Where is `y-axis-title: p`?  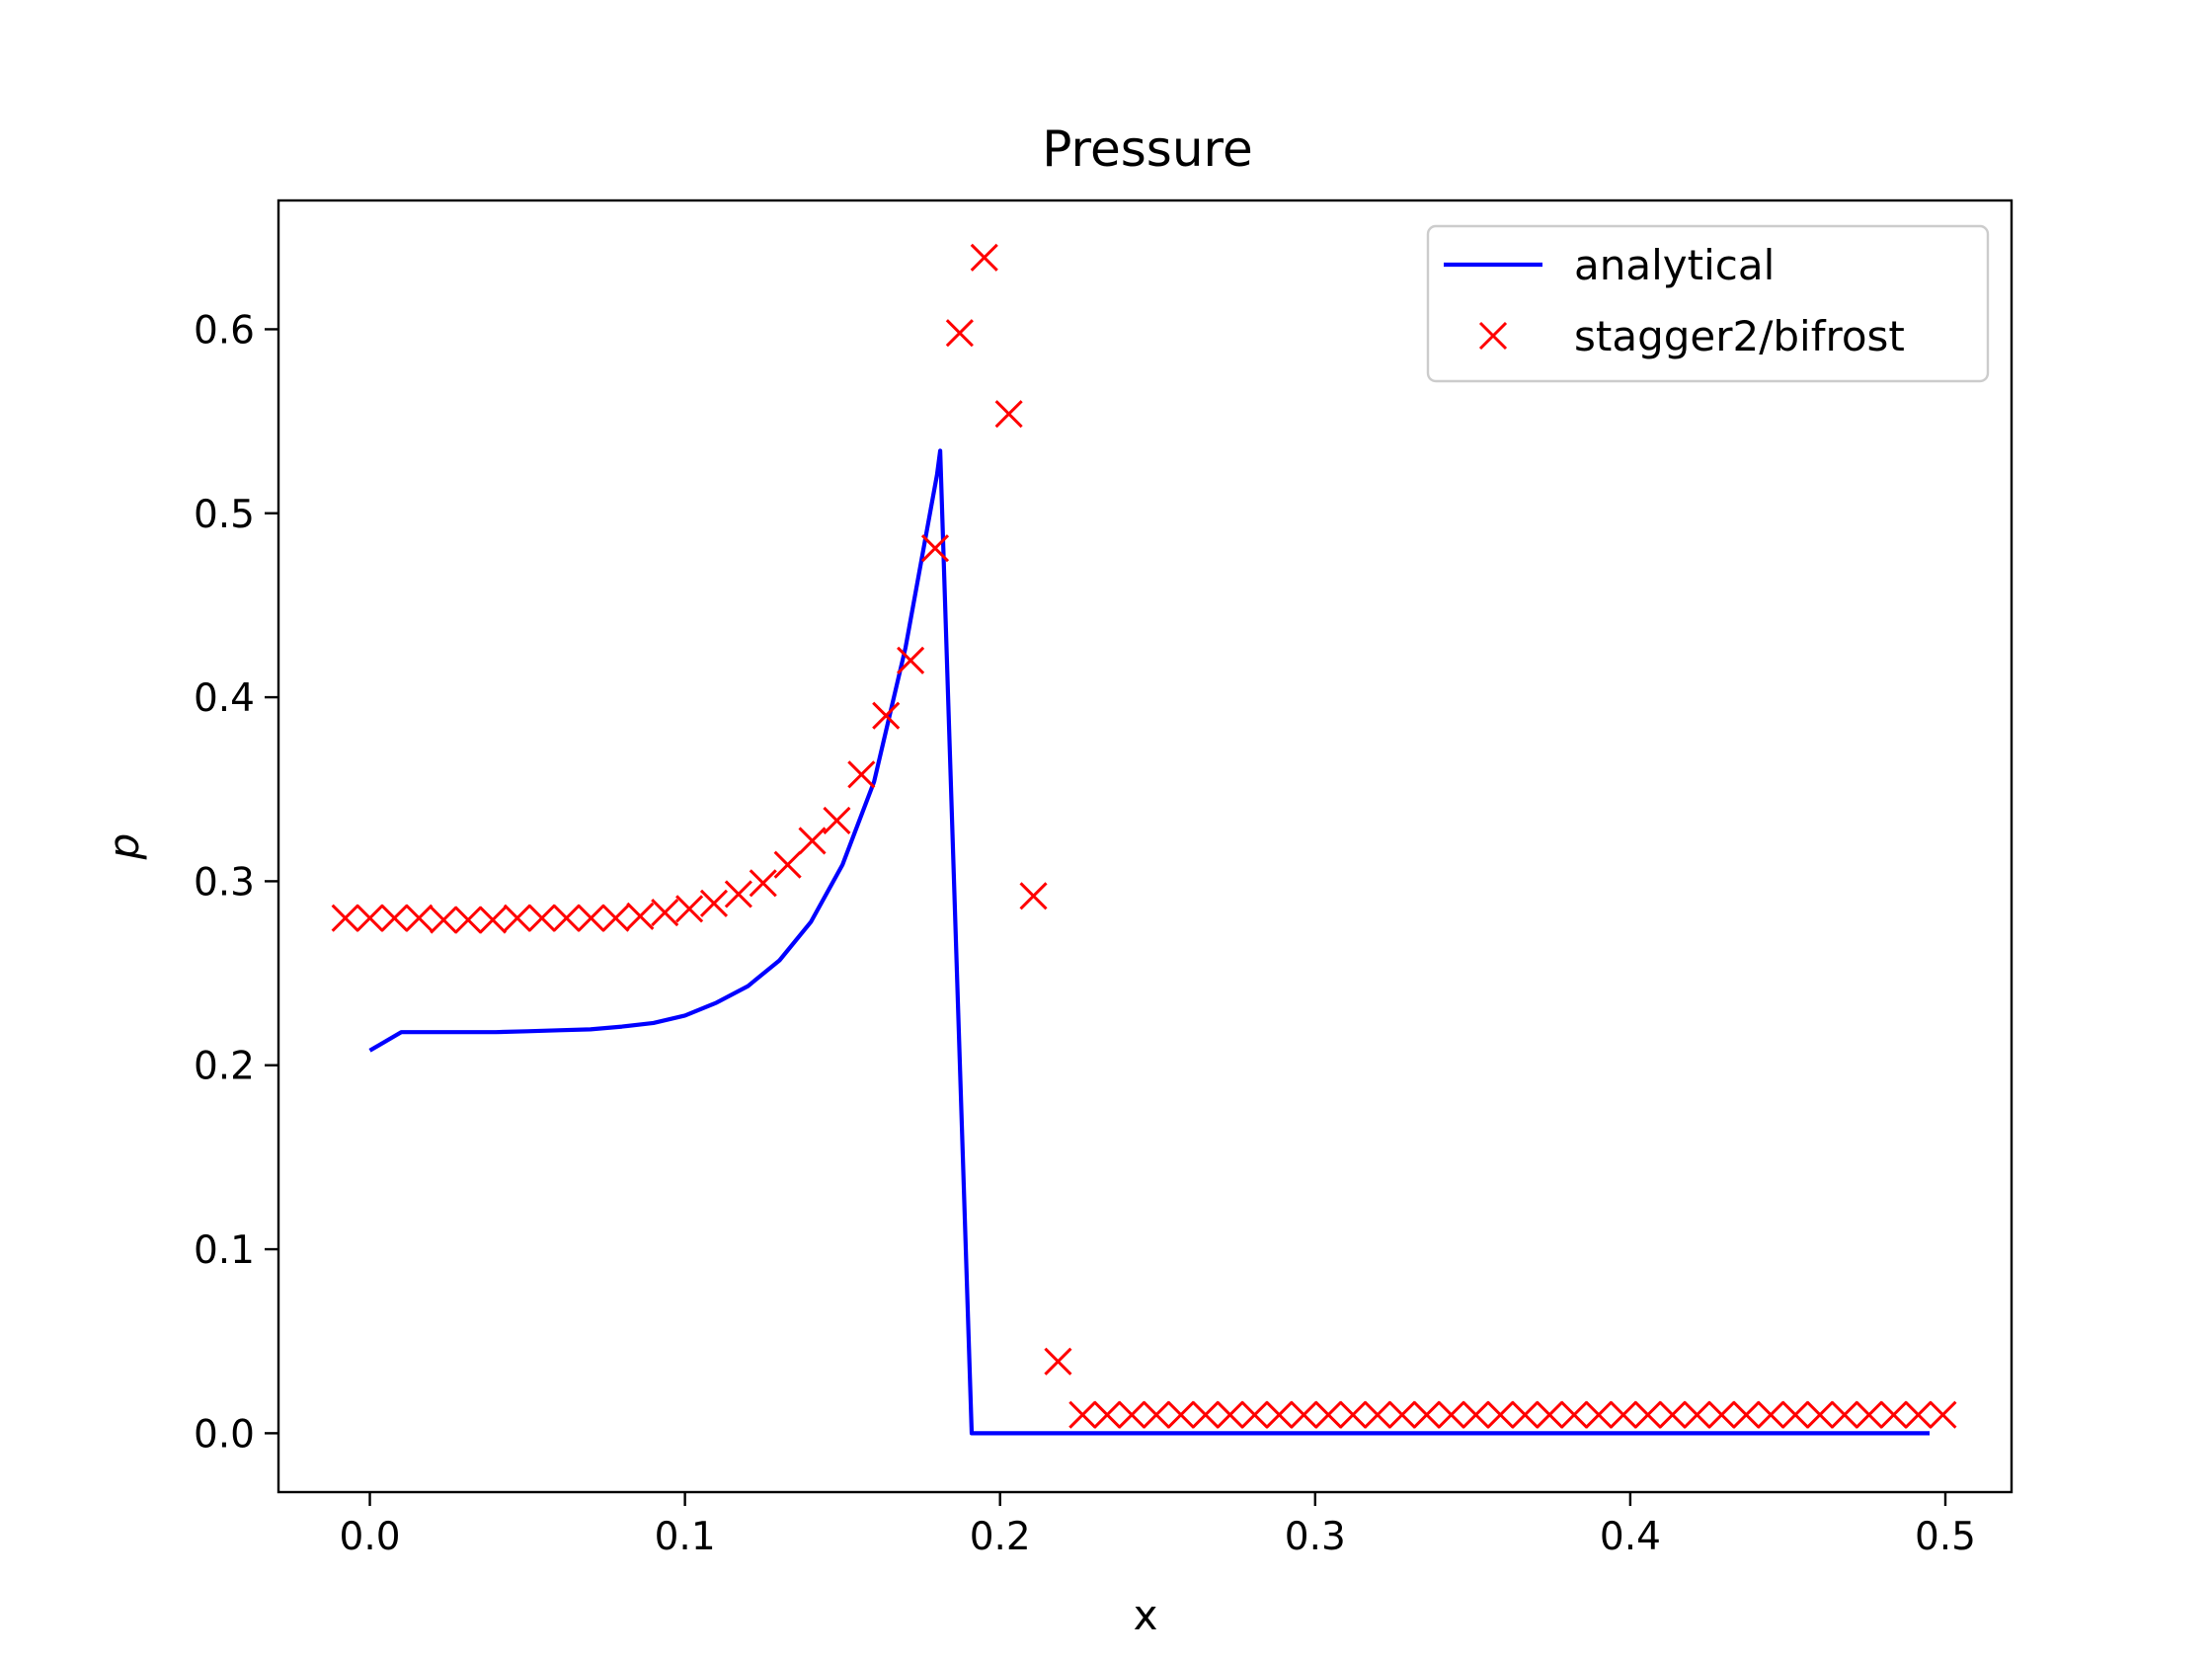 y-axis-title: p is located at coordinates (124, 847).